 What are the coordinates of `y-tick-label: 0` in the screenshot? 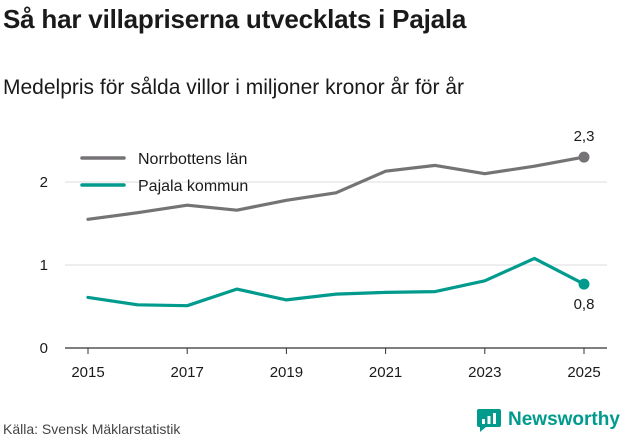 It's located at (44, 348).